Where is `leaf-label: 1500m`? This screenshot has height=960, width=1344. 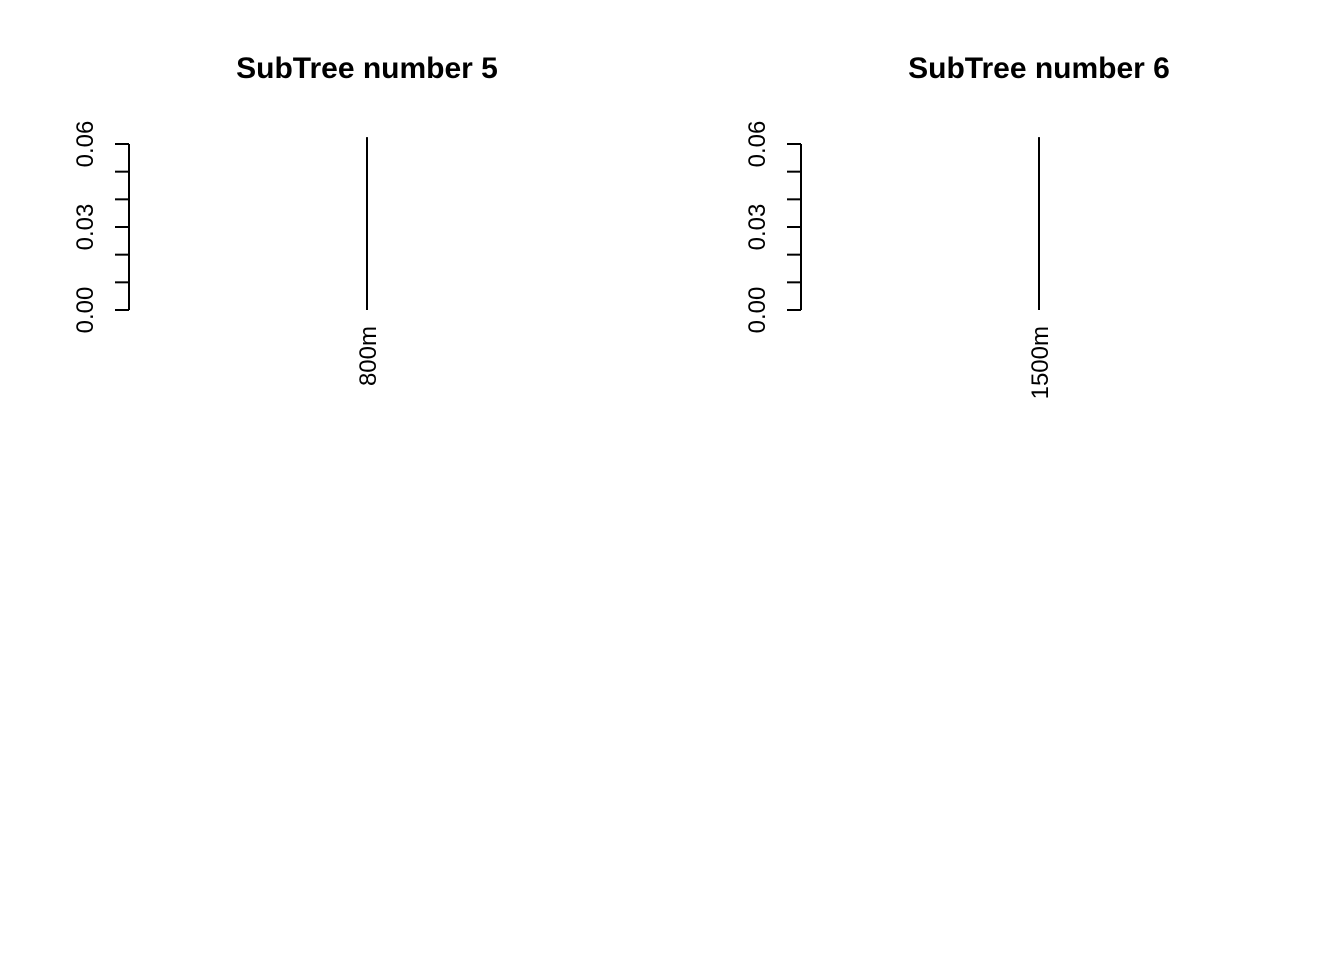 leaf-label: 1500m is located at coordinates (1040, 362).